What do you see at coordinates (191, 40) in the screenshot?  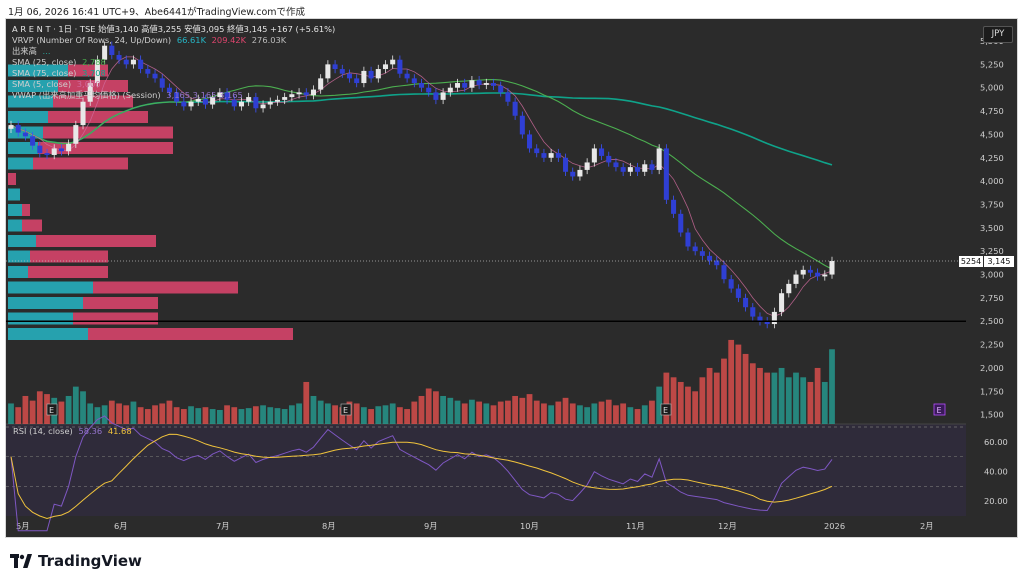 I see `vrvp-up: 66.61K` at bounding box center [191, 40].